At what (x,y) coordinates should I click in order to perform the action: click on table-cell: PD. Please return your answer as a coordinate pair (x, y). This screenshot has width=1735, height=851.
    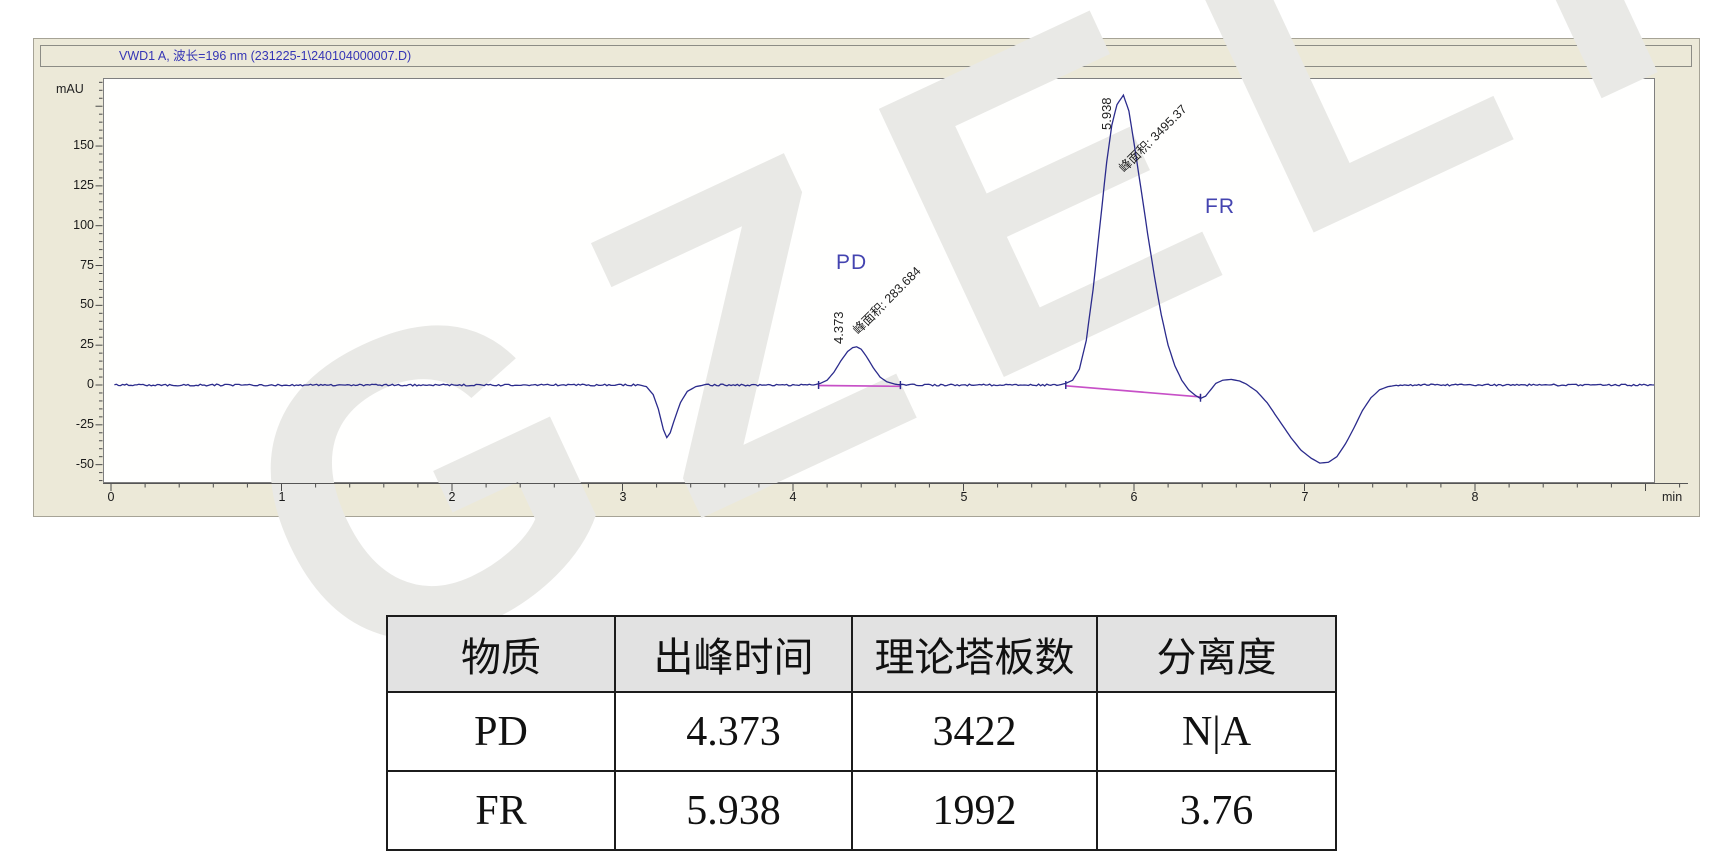
    Looking at the image, I should click on (501, 731).